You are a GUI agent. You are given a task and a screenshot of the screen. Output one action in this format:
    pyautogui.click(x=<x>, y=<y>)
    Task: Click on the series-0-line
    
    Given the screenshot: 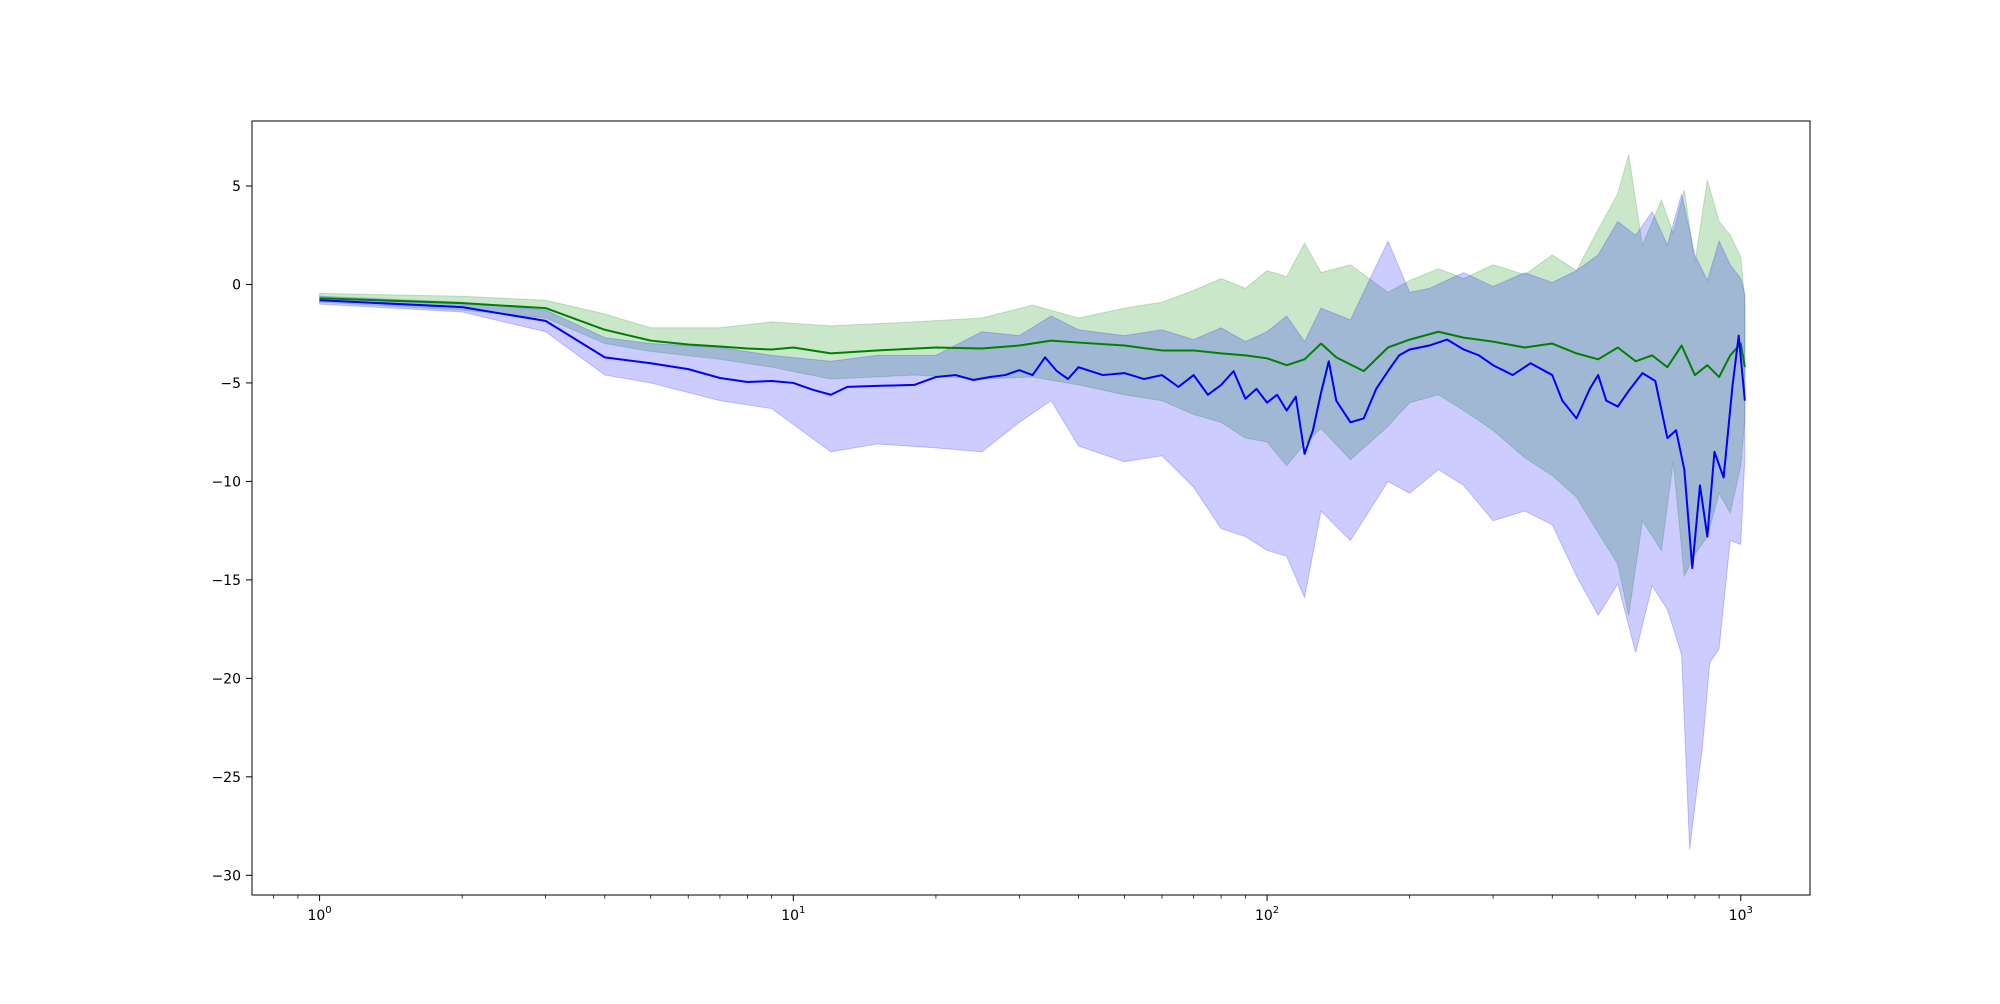 What is the action you would take?
    pyautogui.click(x=1032, y=338)
    